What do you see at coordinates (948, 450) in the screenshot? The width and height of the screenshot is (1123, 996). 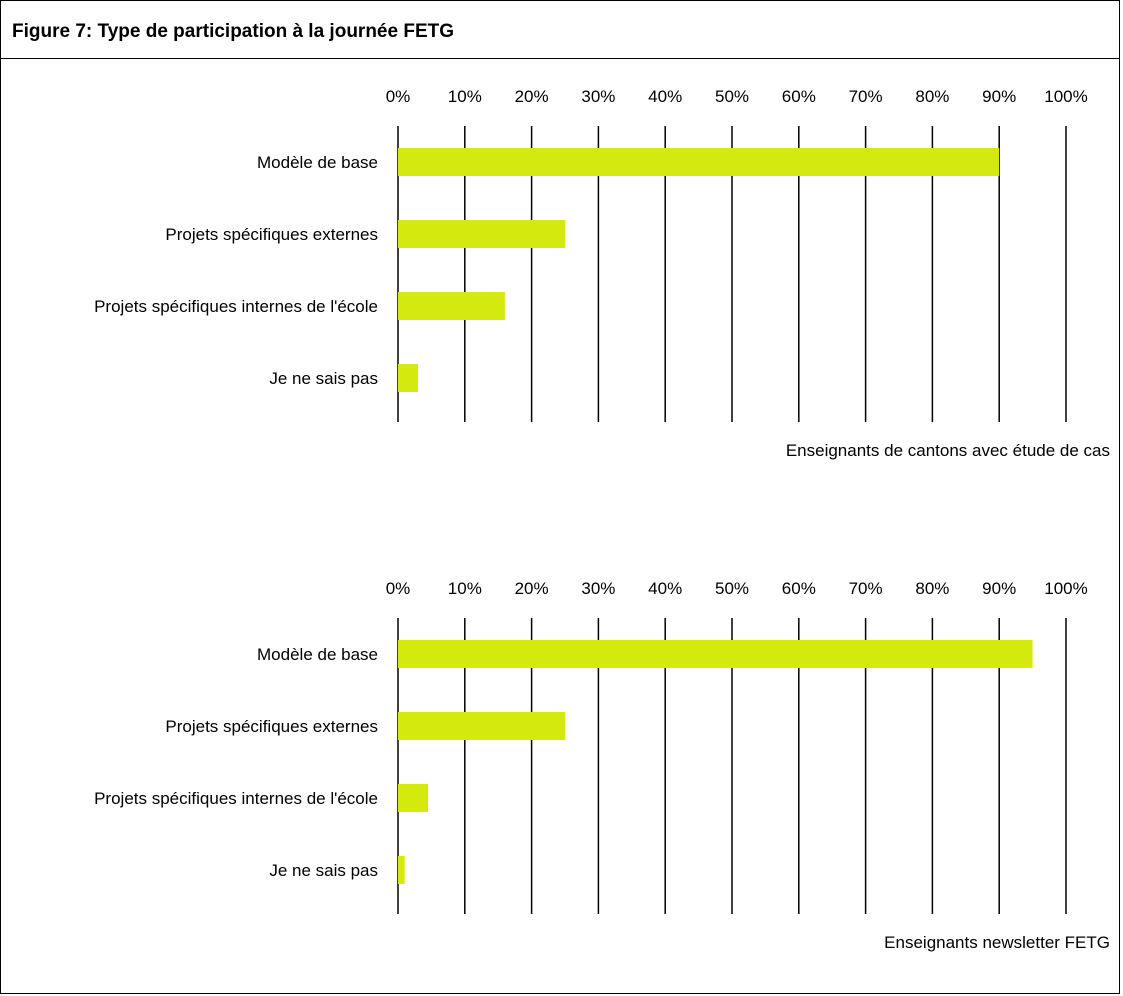 I see `x-axis-label: Enseignants de cantons avec étude de cas` at bounding box center [948, 450].